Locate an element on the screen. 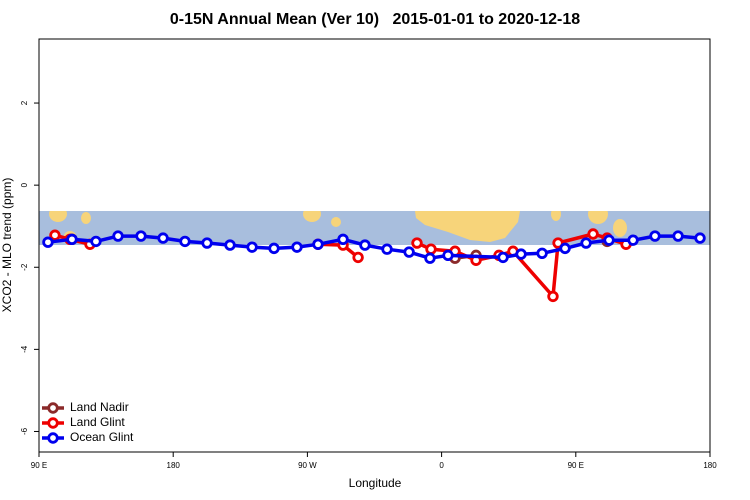 This screenshot has height=500, width=750. y-axis-label: XCO2 - MLO trend (ppm) is located at coordinates (7, 245).